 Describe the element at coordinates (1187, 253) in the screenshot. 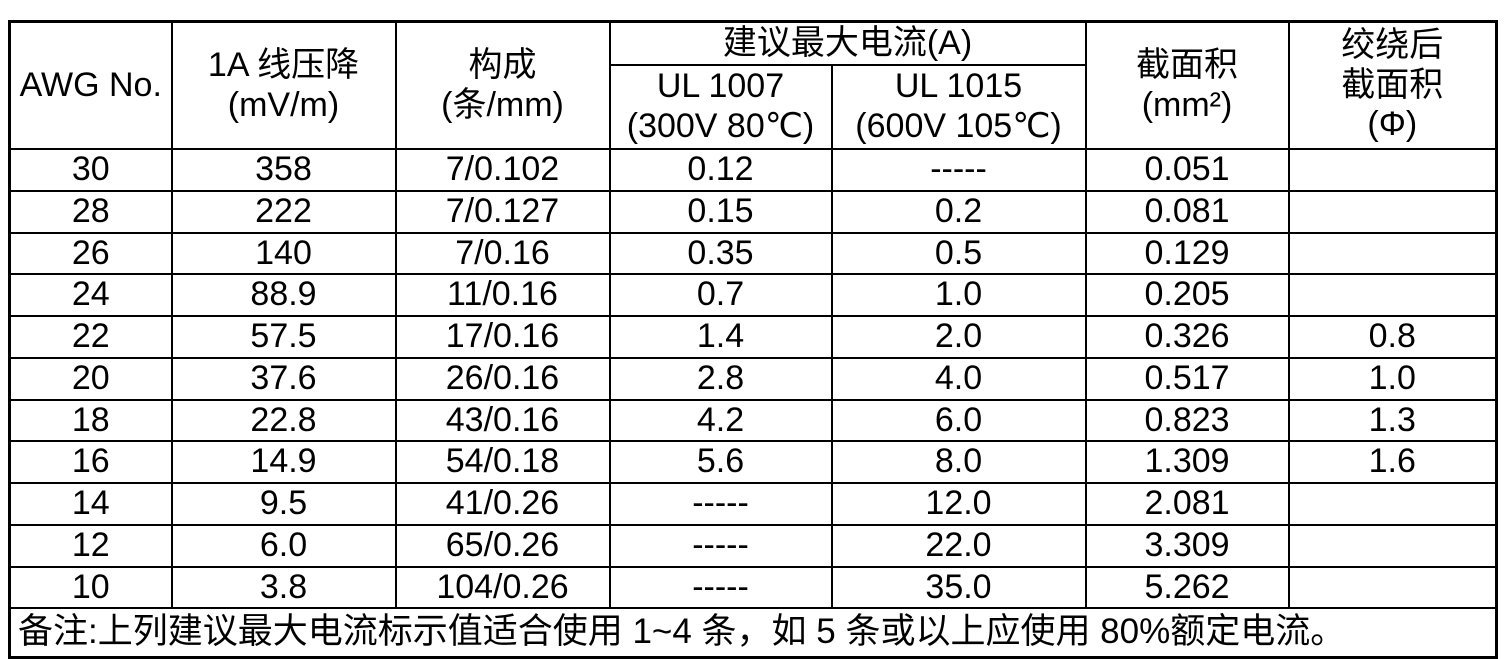

I see `cell-area: 0.129` at that location.